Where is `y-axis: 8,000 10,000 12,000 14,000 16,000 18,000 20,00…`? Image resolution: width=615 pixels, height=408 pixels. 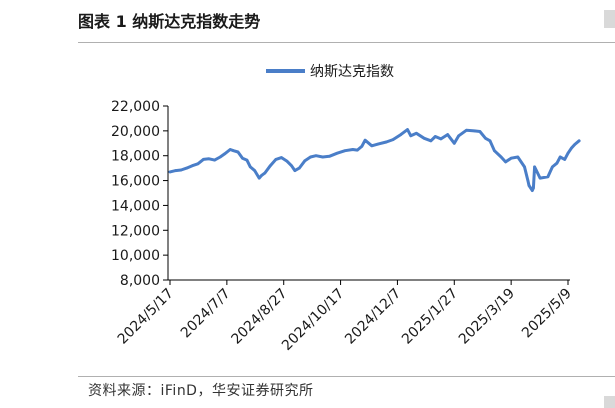
y-axis: 8,000 10,000 12,000 14,000 16,000 18,000 20,00… is located at coordinates (140, 194).